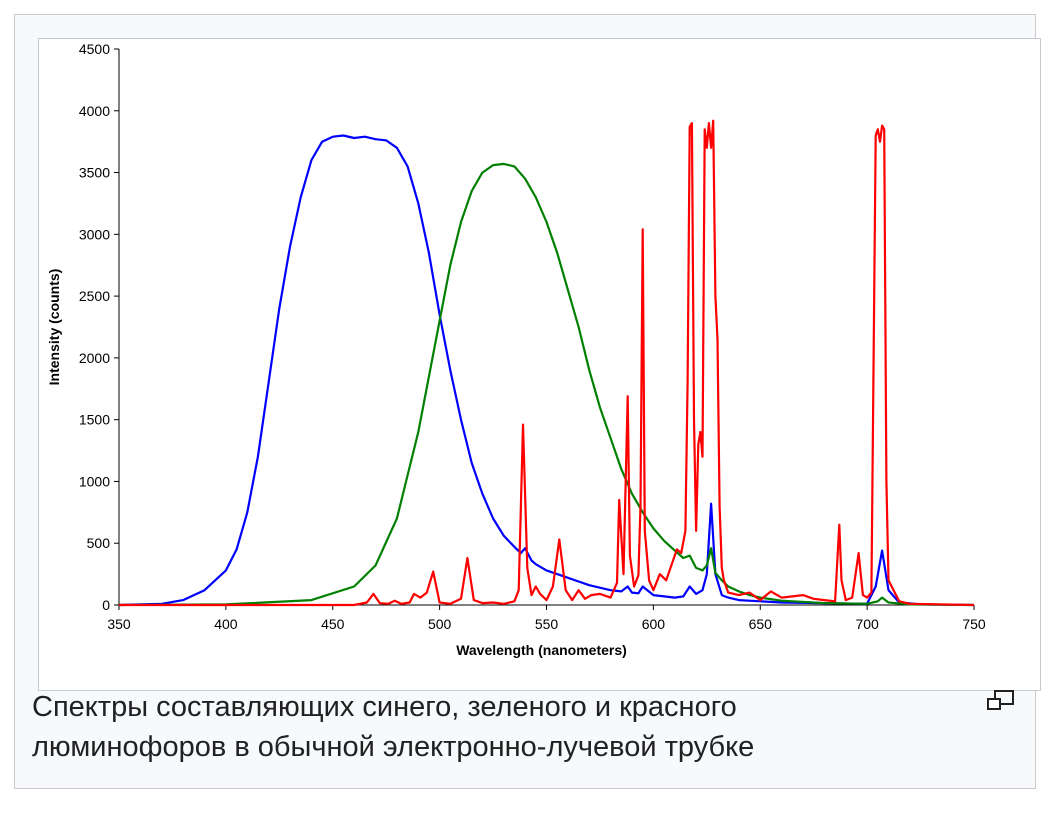  Describe the element at coordinates (761, 624) in the screenshot. I see `x-tick-label: 650` at that location.